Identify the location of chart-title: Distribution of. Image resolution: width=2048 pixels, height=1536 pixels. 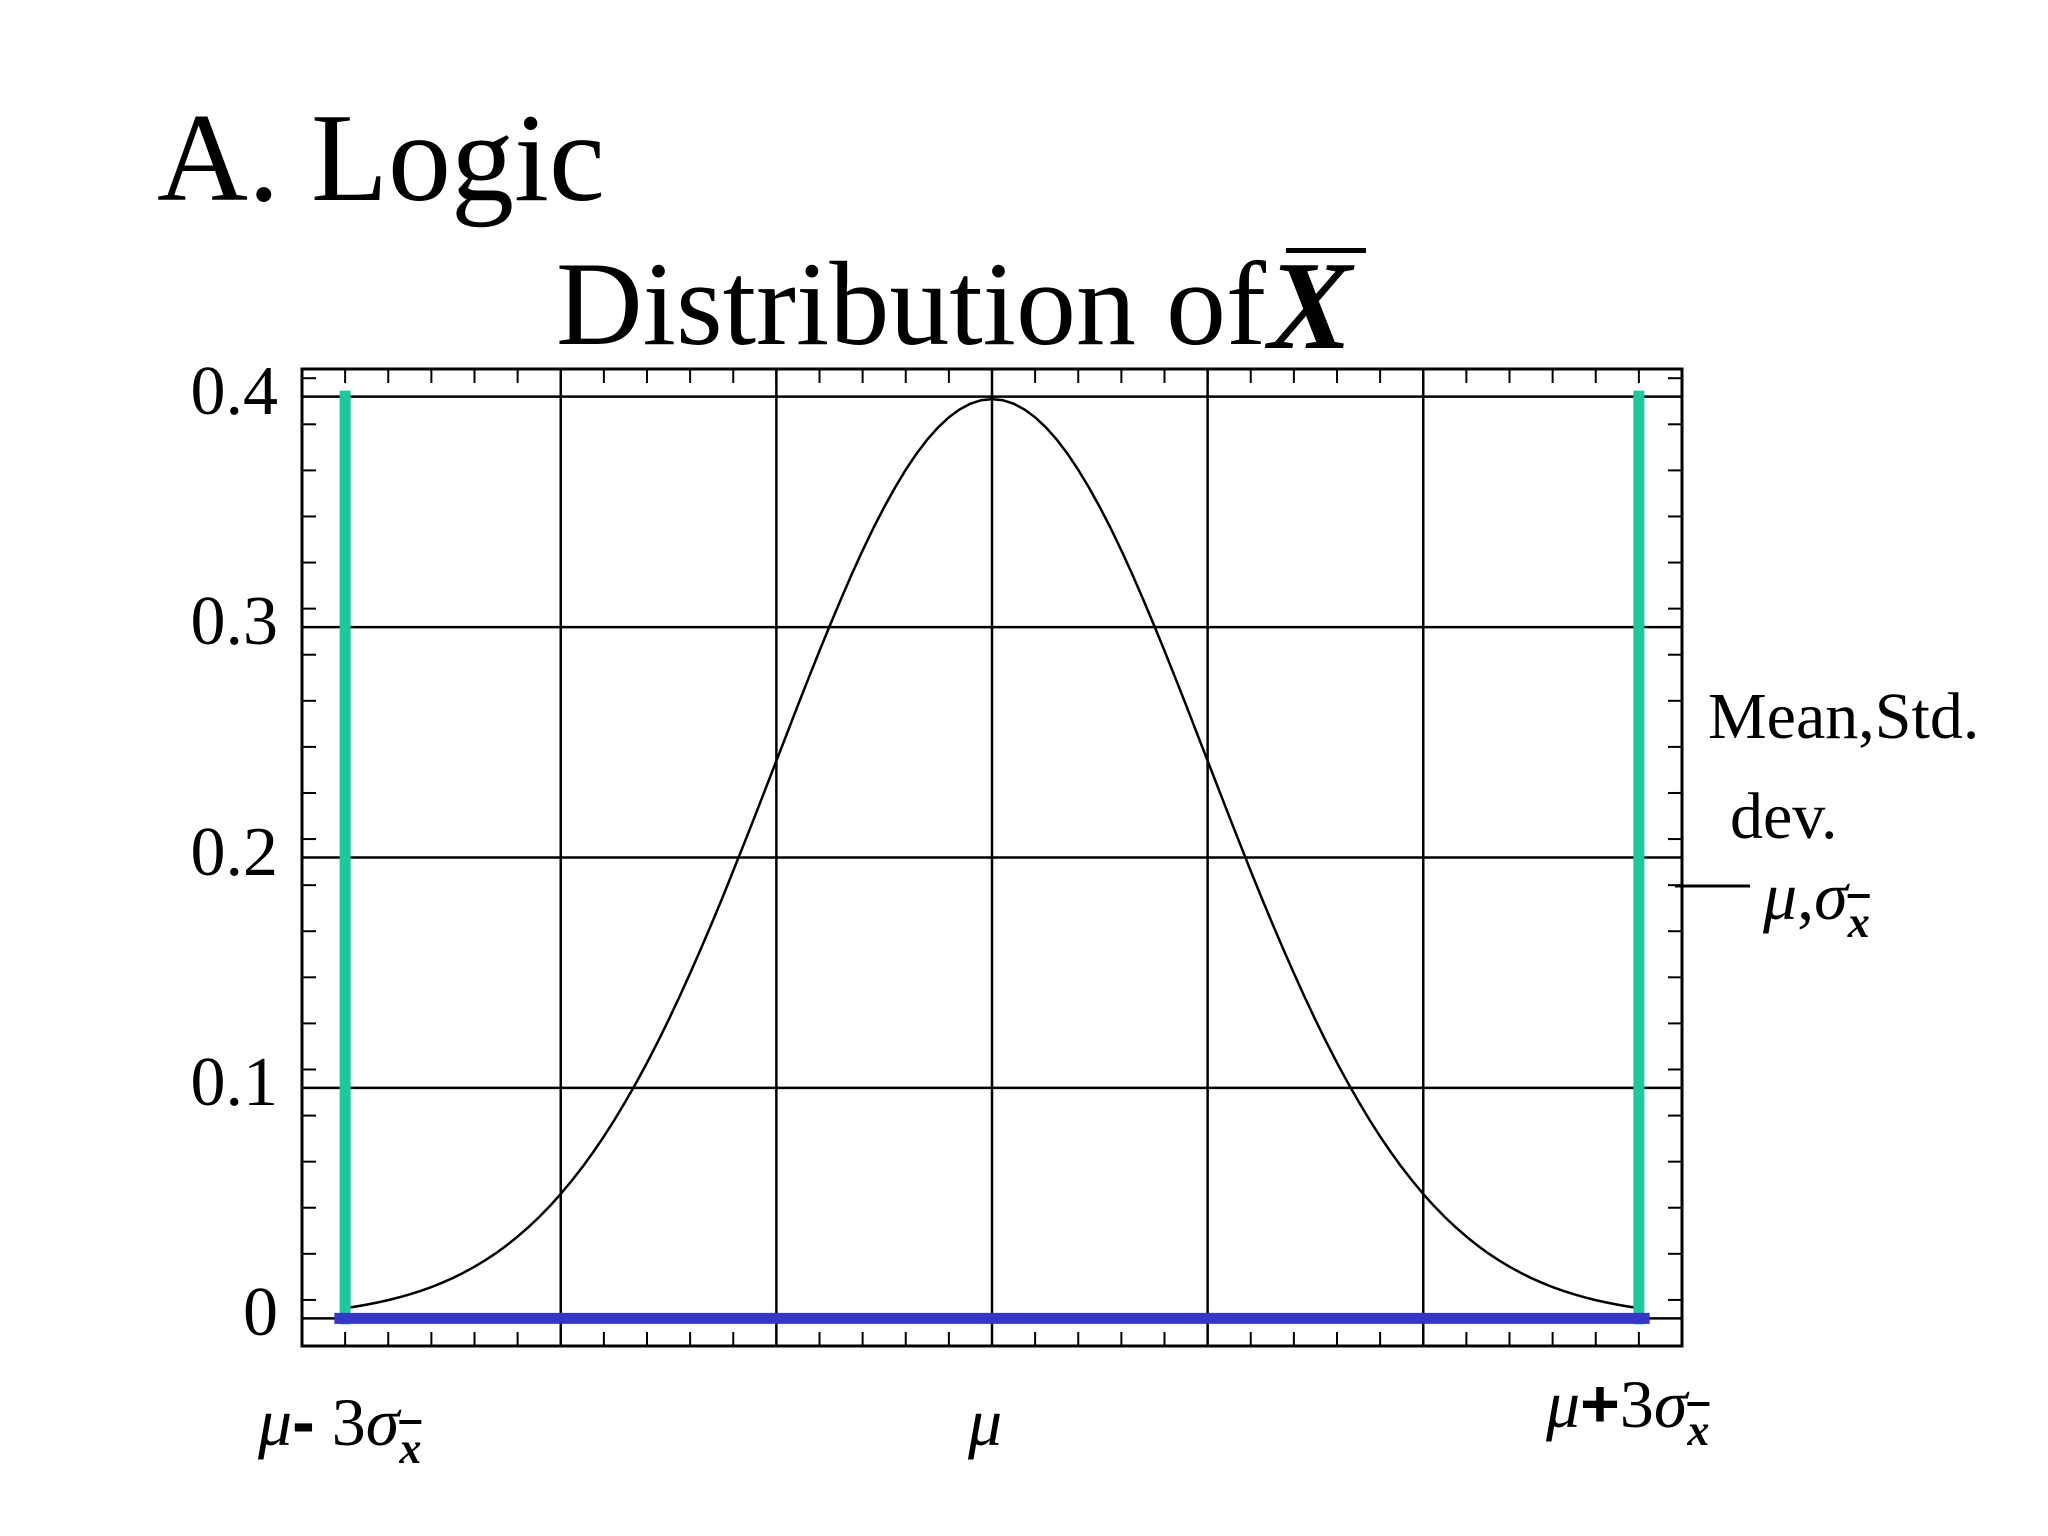
(911, 304).